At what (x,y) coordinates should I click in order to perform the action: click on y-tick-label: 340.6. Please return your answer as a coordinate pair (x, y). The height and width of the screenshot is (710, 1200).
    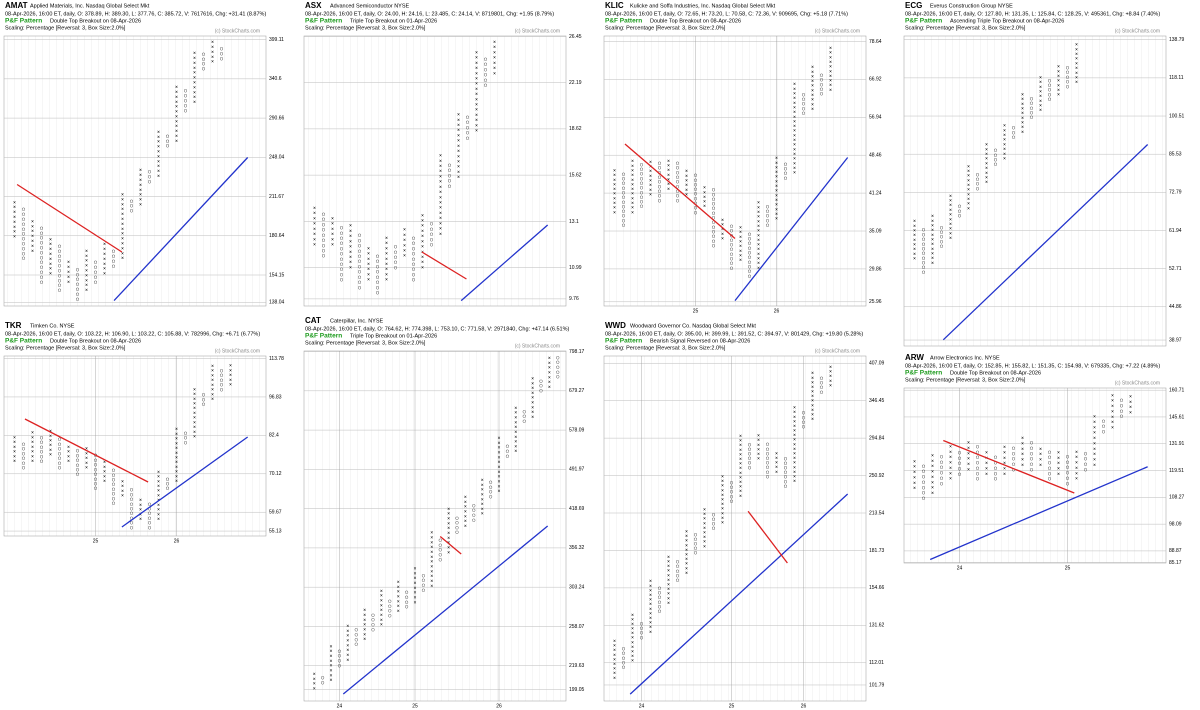
    Looking at the image, I should click on (275, 79).